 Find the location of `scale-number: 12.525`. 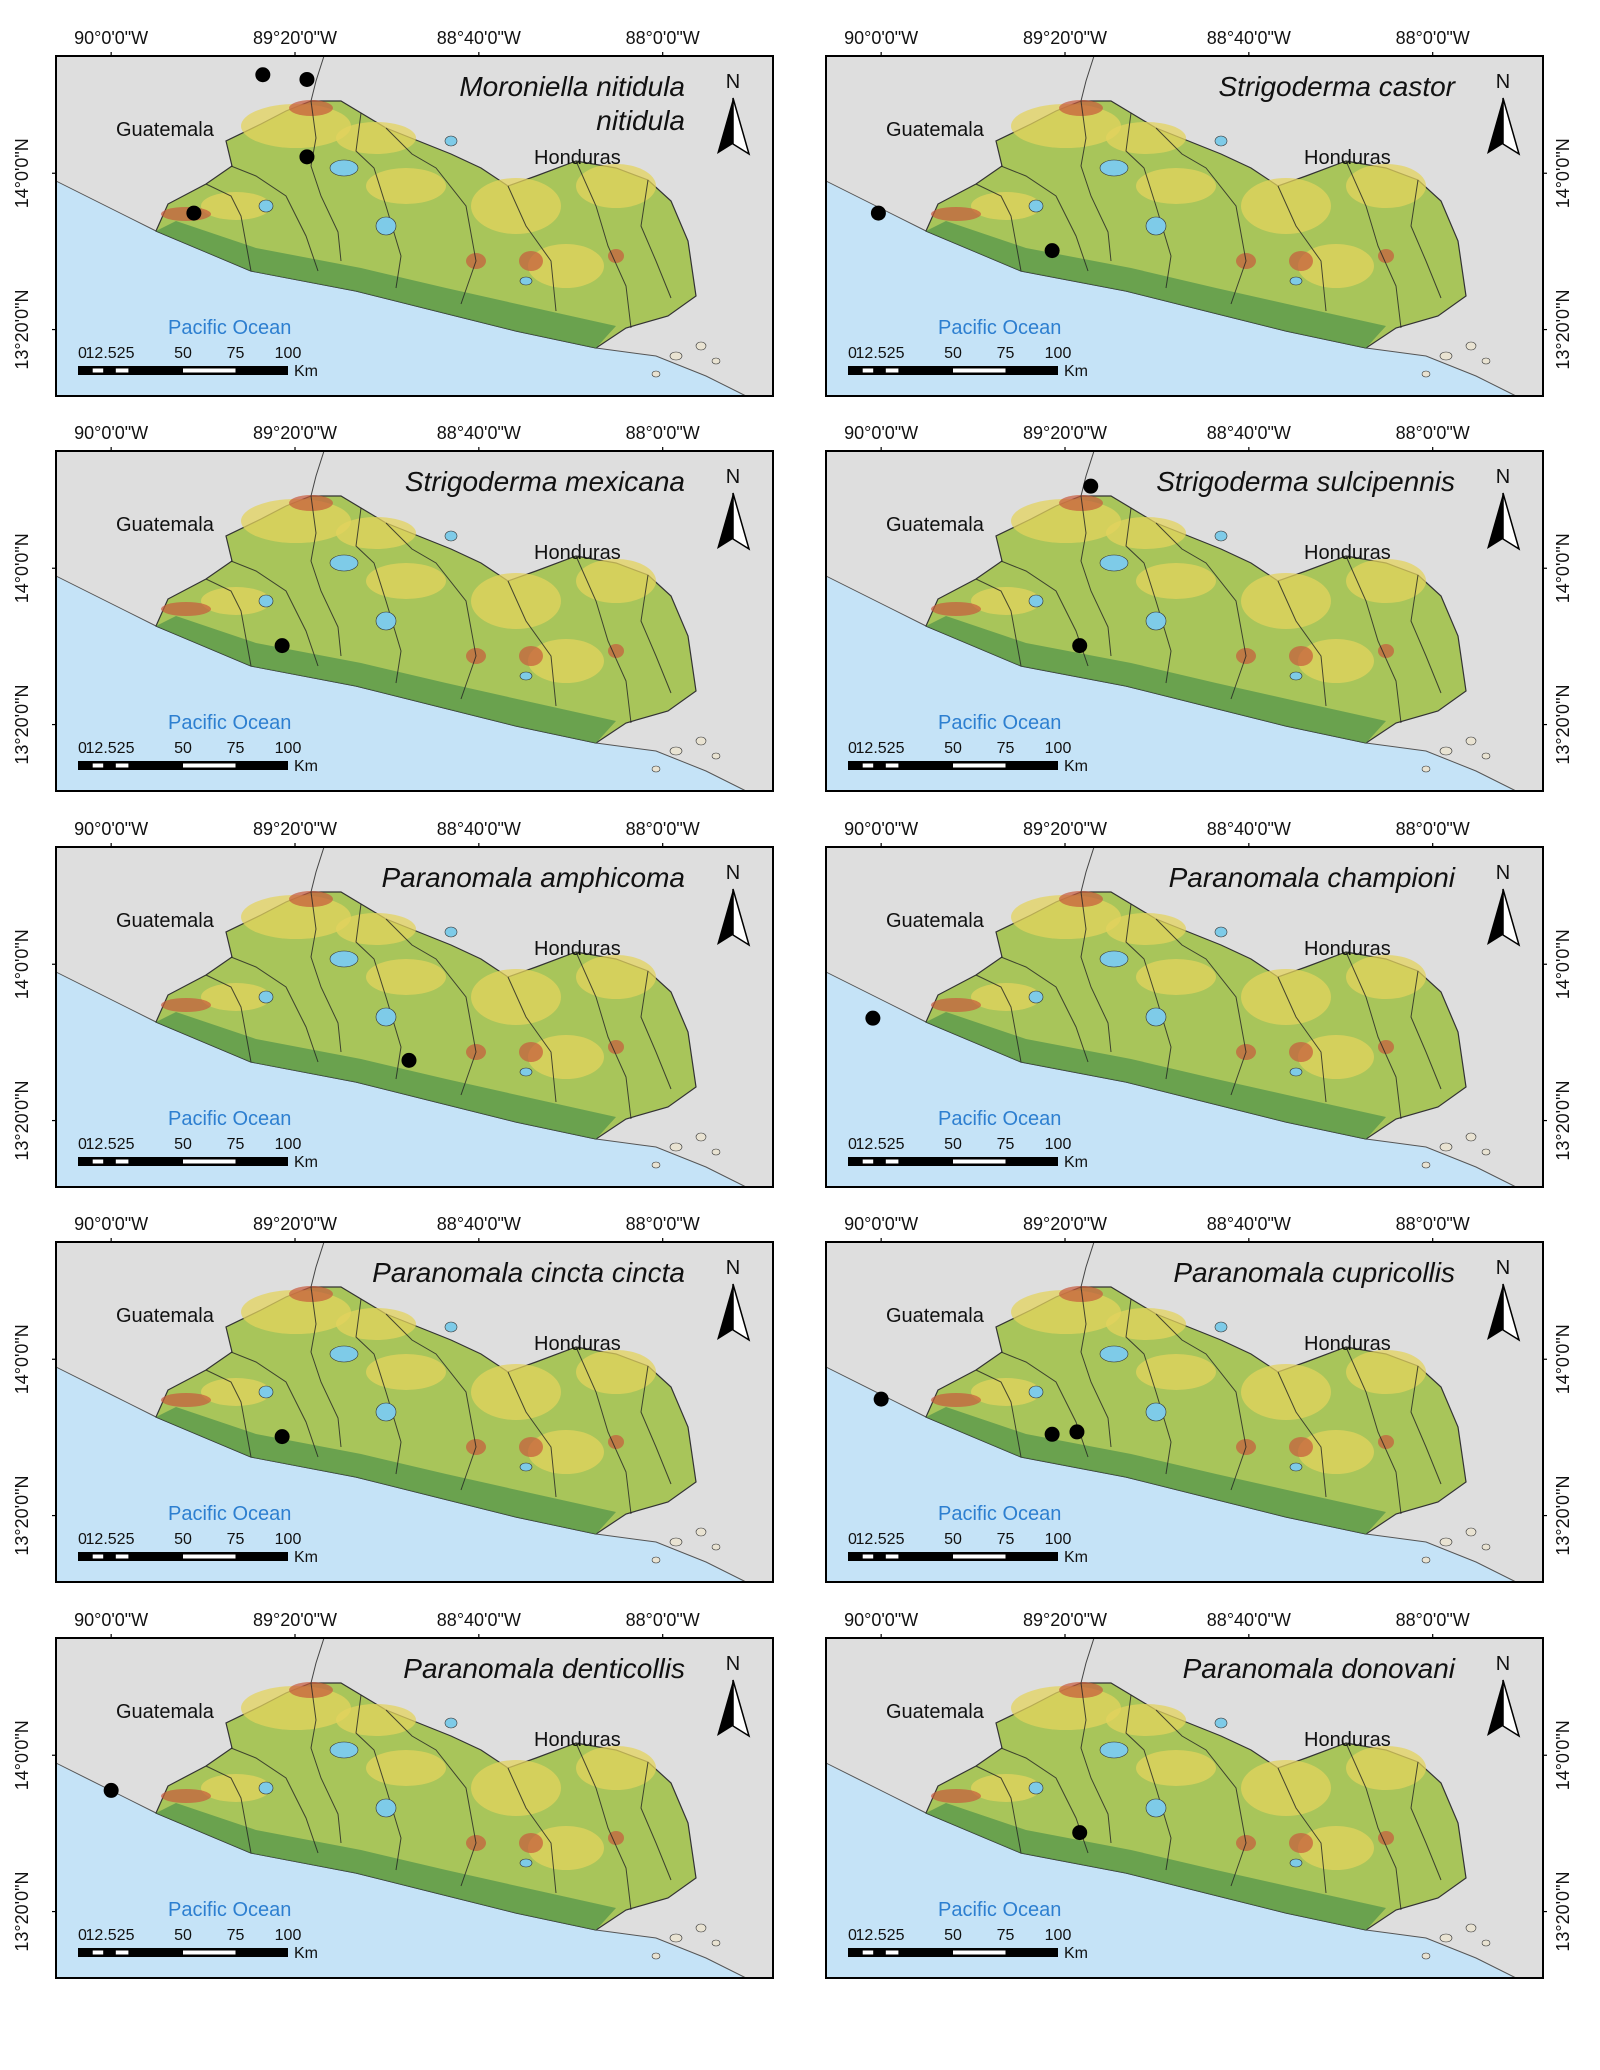

scale-number: 12.525 is located at coordinates (110, 748).